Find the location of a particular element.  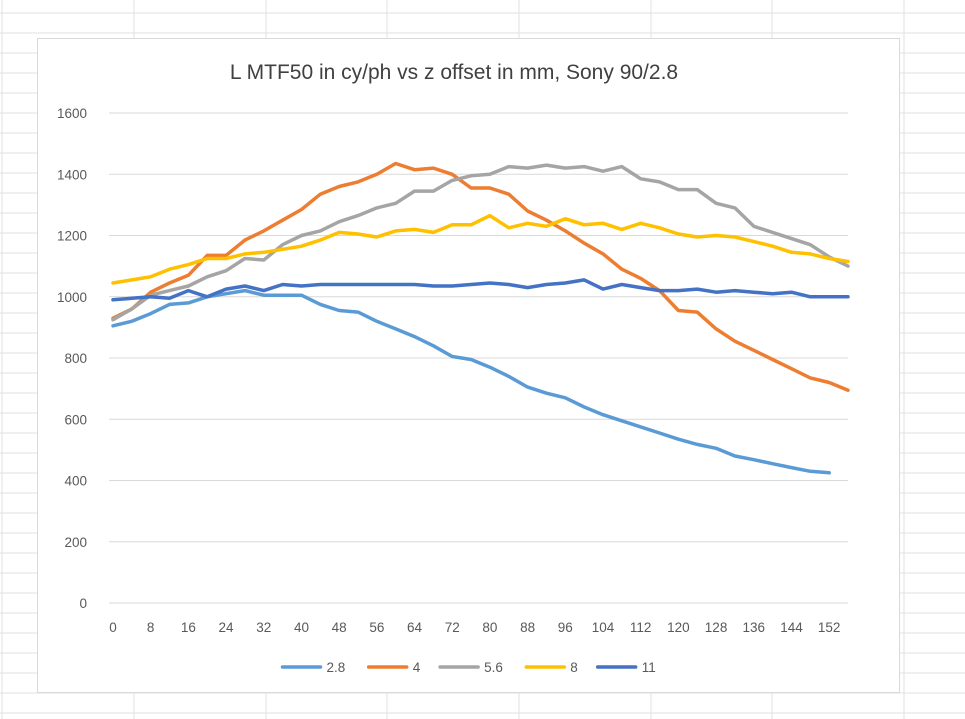

x-tick-label: 48 is located at coordinates (339, 627).